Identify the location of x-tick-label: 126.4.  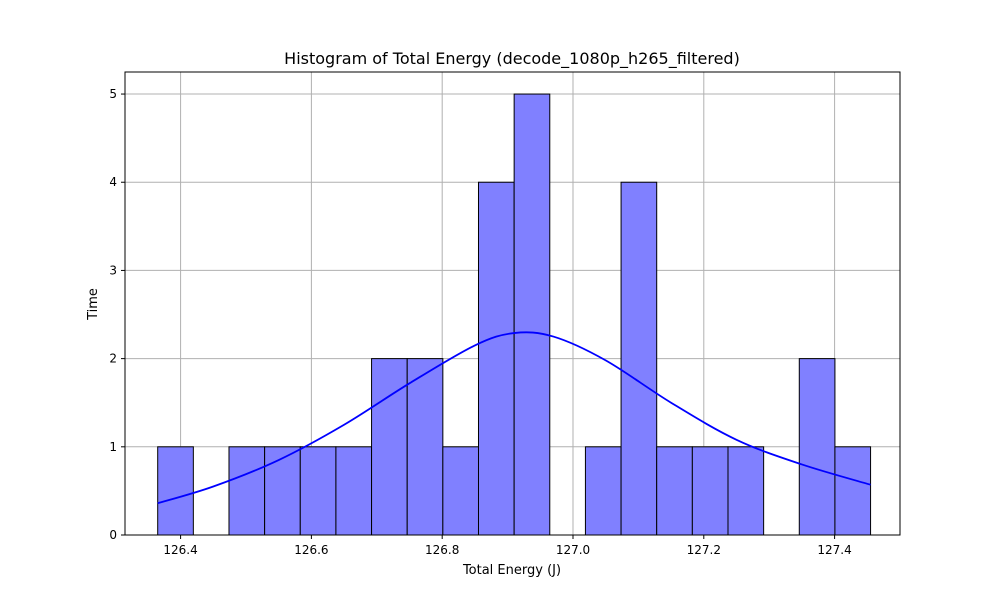
(180, 550).